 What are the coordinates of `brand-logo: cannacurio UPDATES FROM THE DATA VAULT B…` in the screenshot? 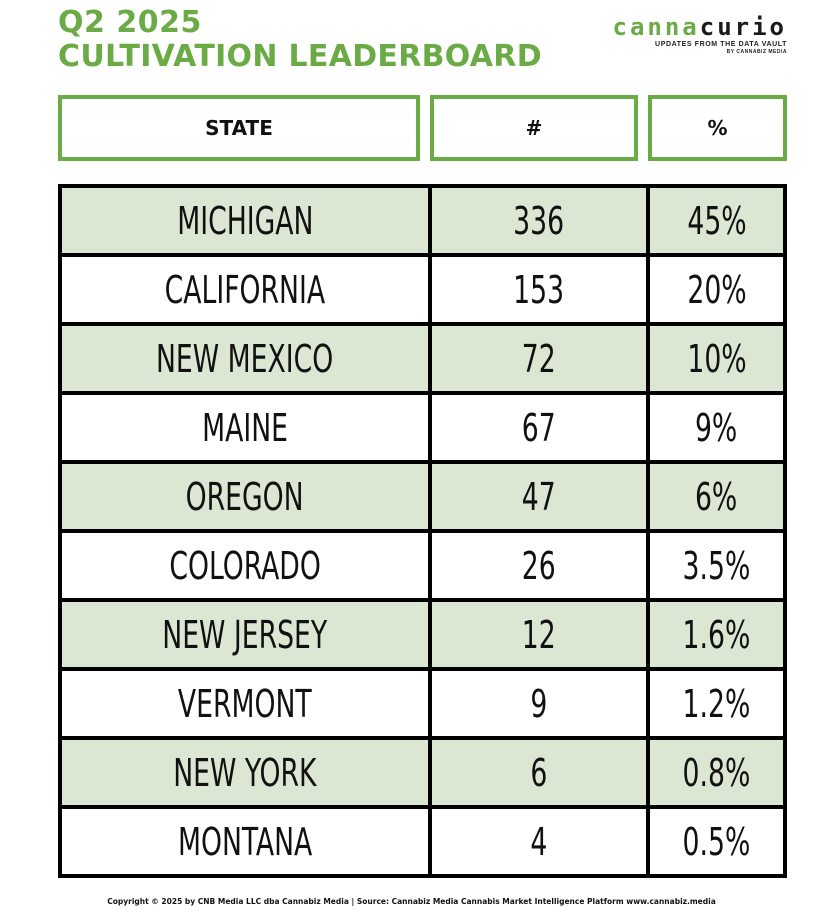 It's located at (697, 35).